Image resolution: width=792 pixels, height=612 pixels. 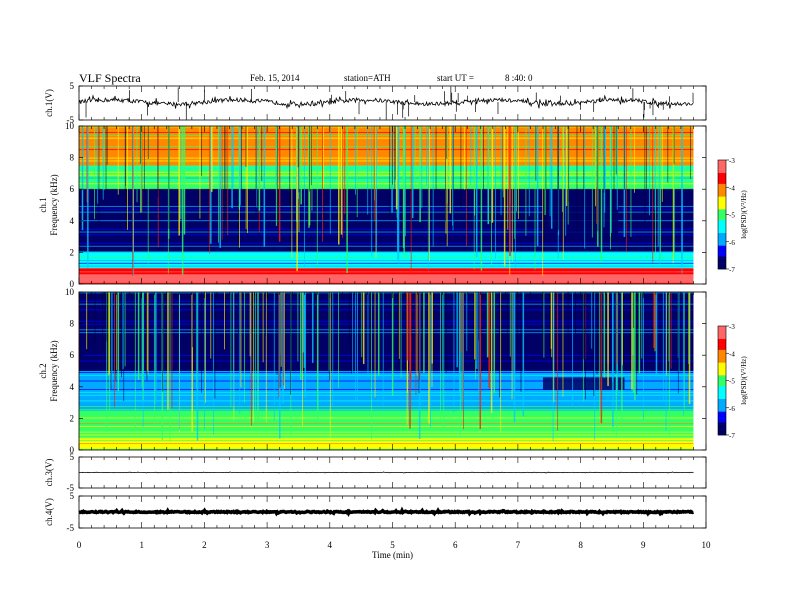 I want to click on x-tick-label: 10, so click(x=707, y=545).